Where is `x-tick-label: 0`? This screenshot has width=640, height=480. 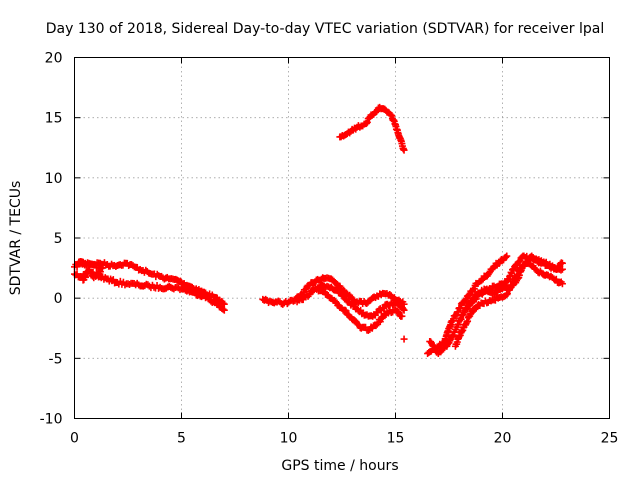 x-tick-label: 0 is located at coordinates (74, 439).